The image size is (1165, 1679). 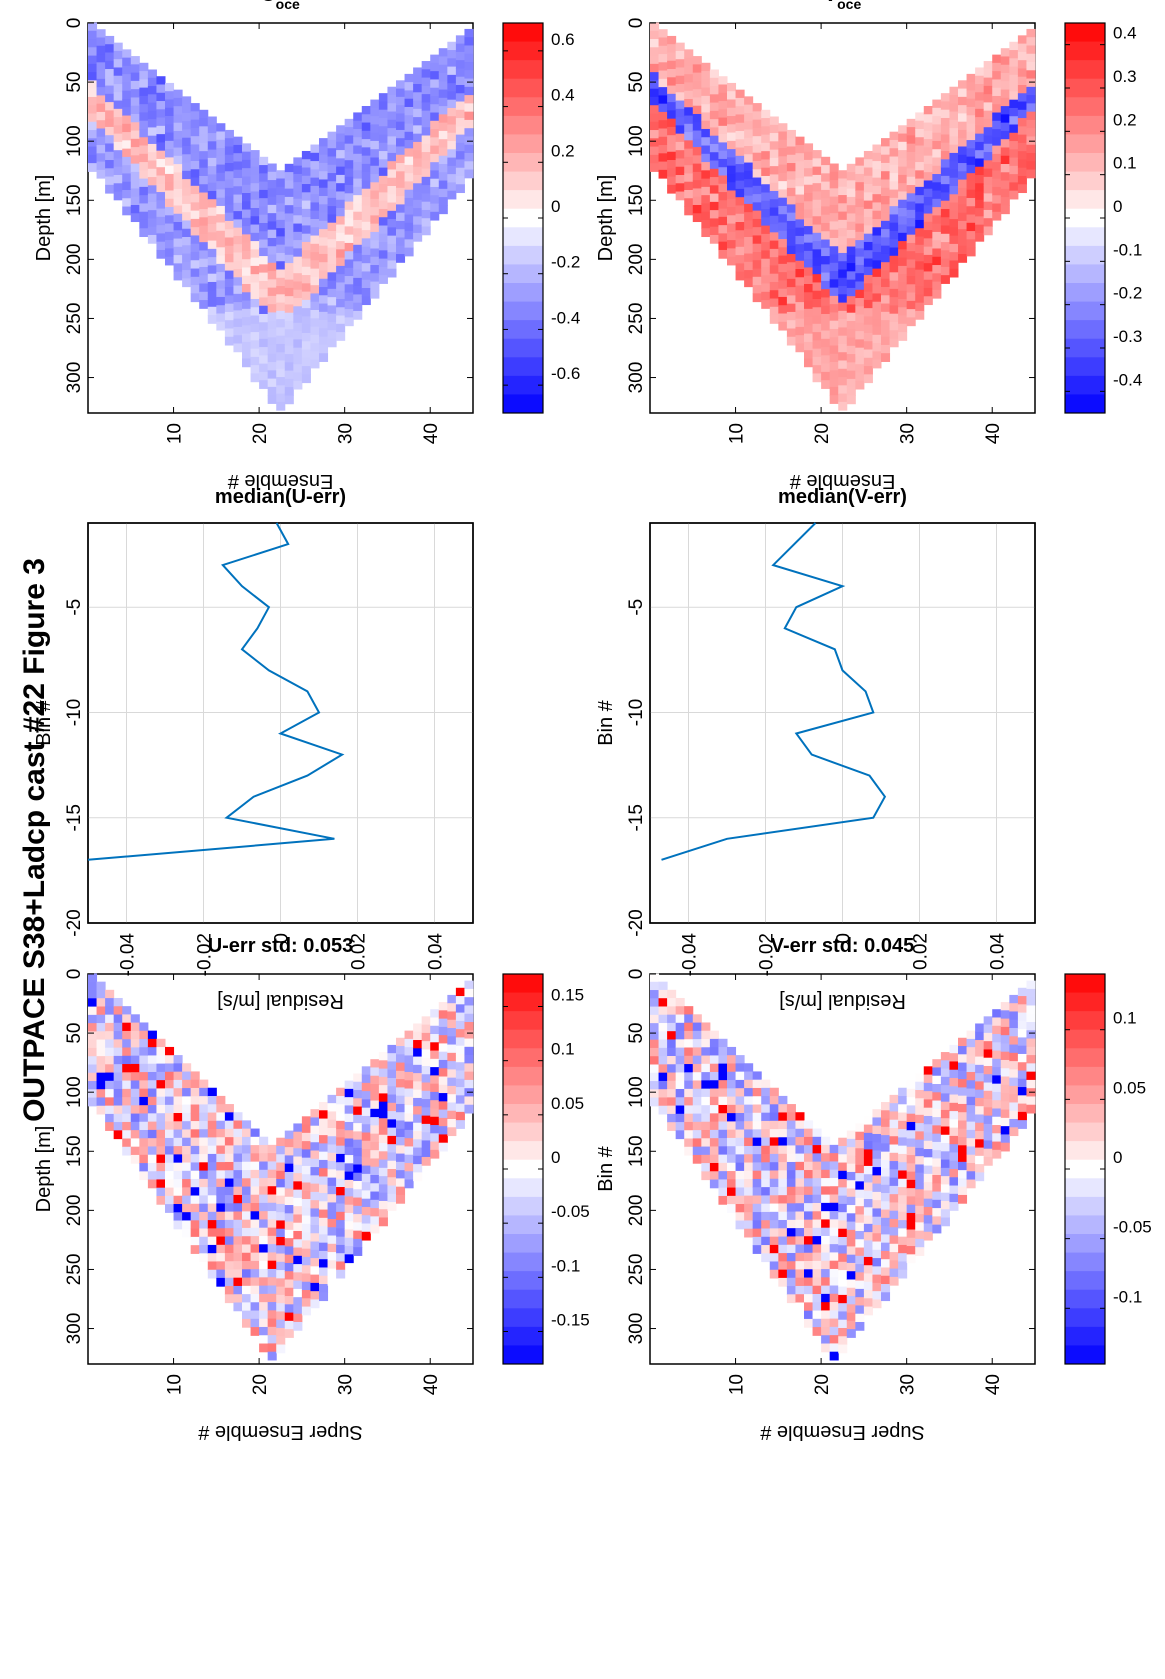 I want to click on colorbar-tick-label: 0.6, so click(x=563, y=39).